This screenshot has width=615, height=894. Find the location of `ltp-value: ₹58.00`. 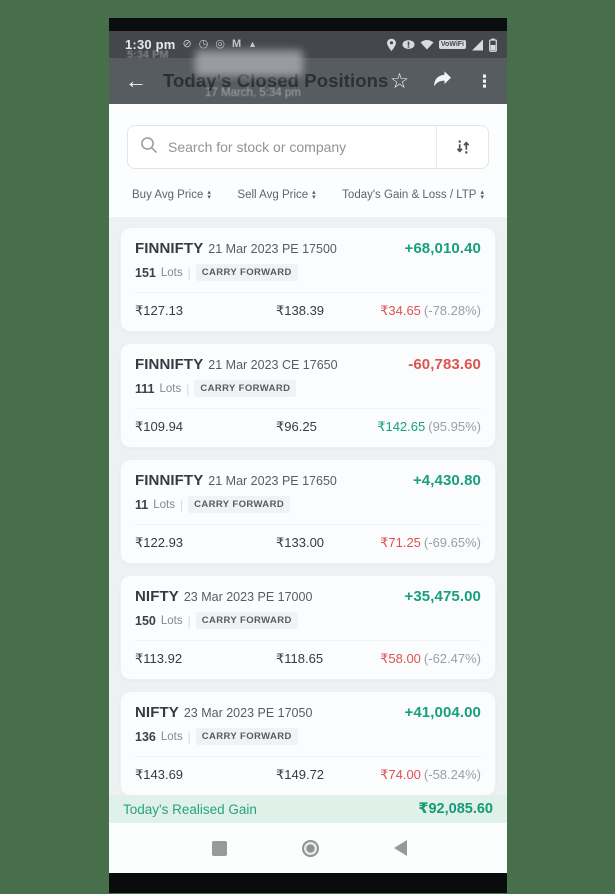

ltp-value: ₹58.00 is located at coordinates (400, 658).